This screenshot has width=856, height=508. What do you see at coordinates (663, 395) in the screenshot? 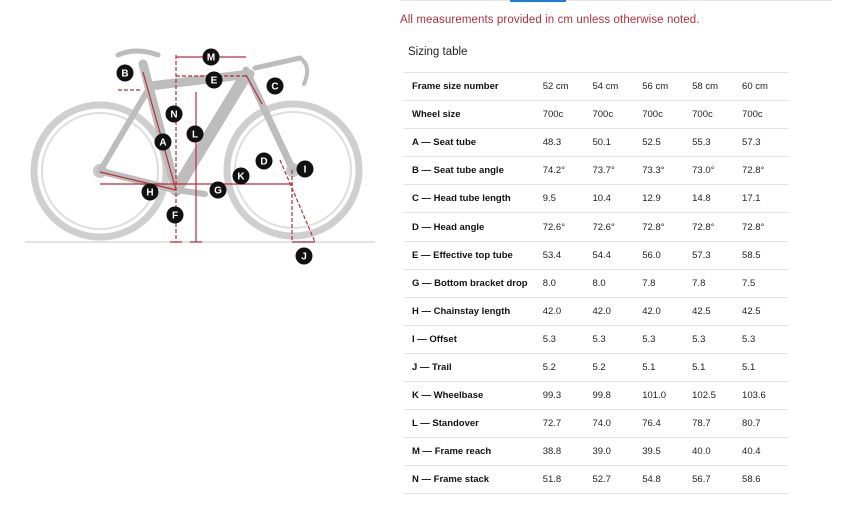
I see `table-cell: 101.0` at bounding box center [663, 395].